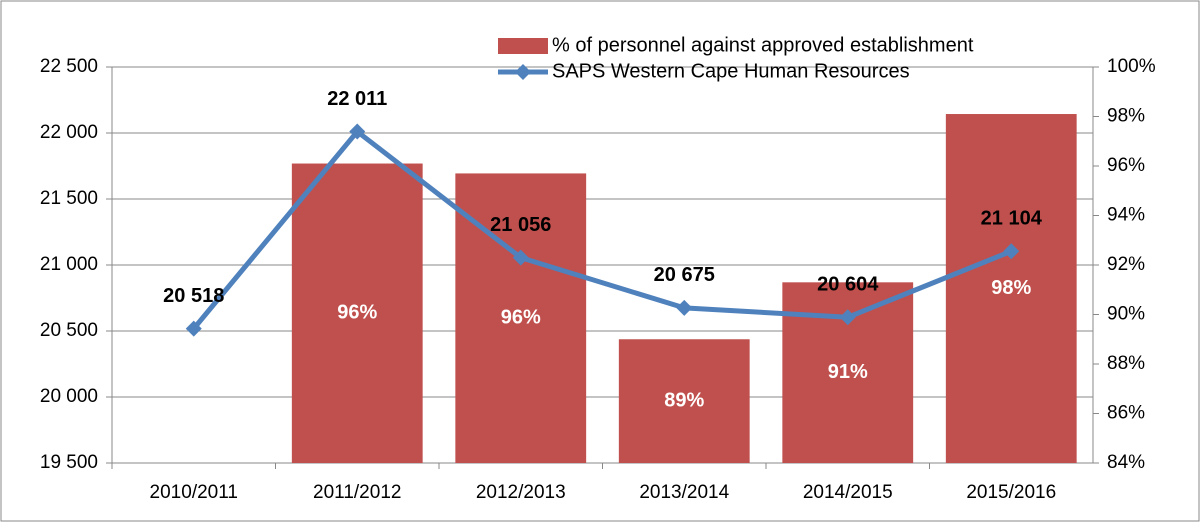 This screenshot has width=1202, height=524. What do you see at coordinates (1126, 413) in the screenshot?
I see `y2-tick-label: 86%` at bounding box center [1126, 413].